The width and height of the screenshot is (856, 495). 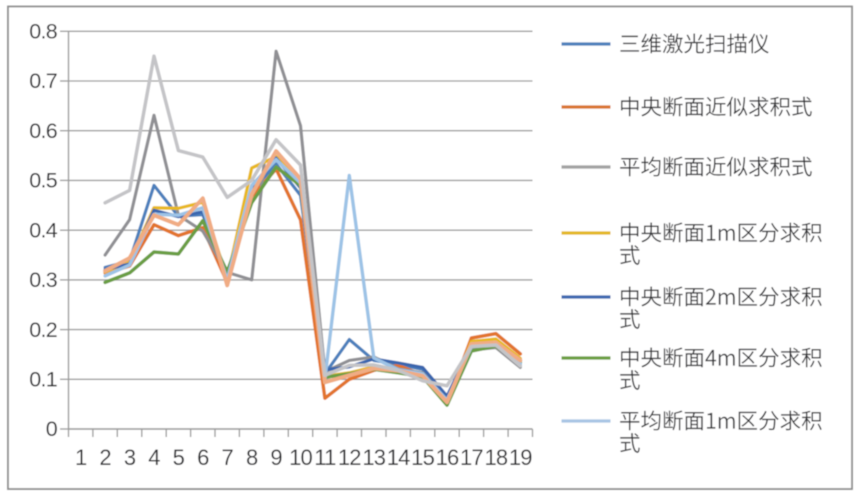 What do you see at coordinates (398, 457) in the screenshot?
I see `svg-text: 14` at bounding box center [398, 457].